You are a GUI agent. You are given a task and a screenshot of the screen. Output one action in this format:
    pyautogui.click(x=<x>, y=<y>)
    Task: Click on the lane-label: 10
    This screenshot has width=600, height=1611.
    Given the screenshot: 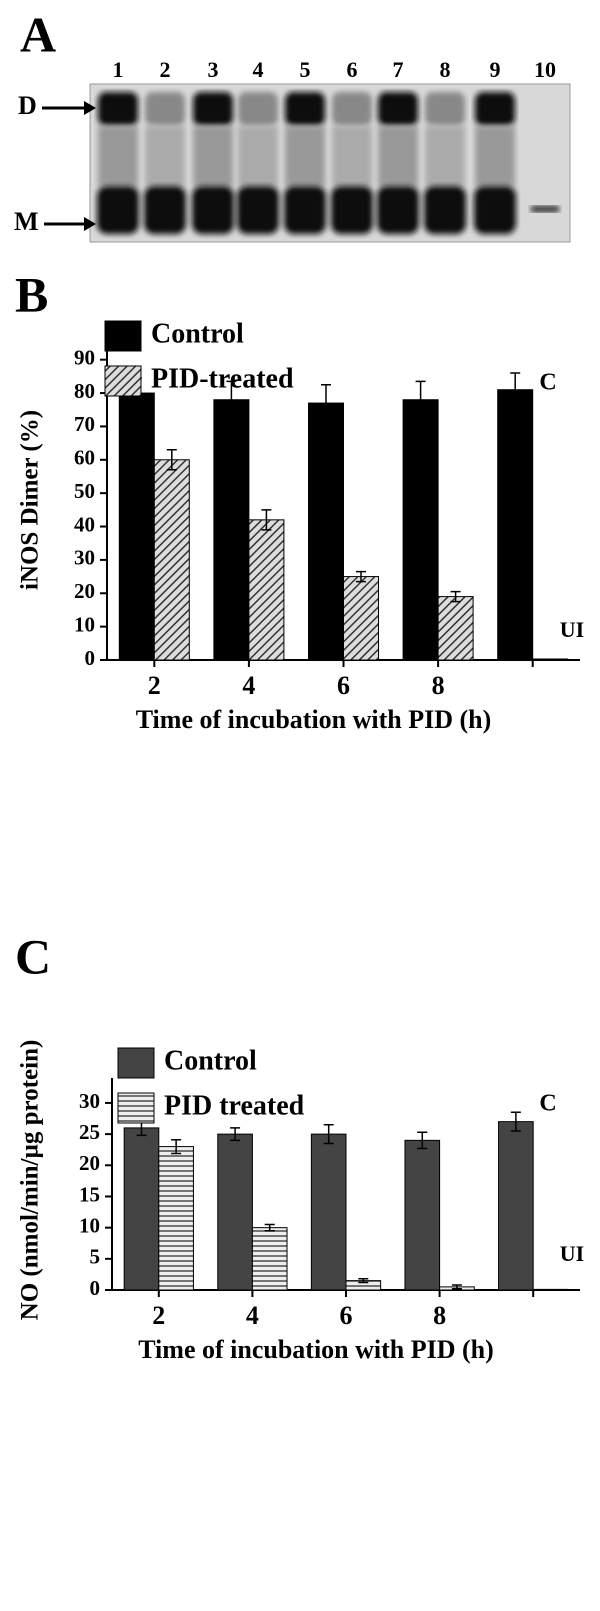 What is the action you would take?
    pyautogui.click(x=545, y=69)
    